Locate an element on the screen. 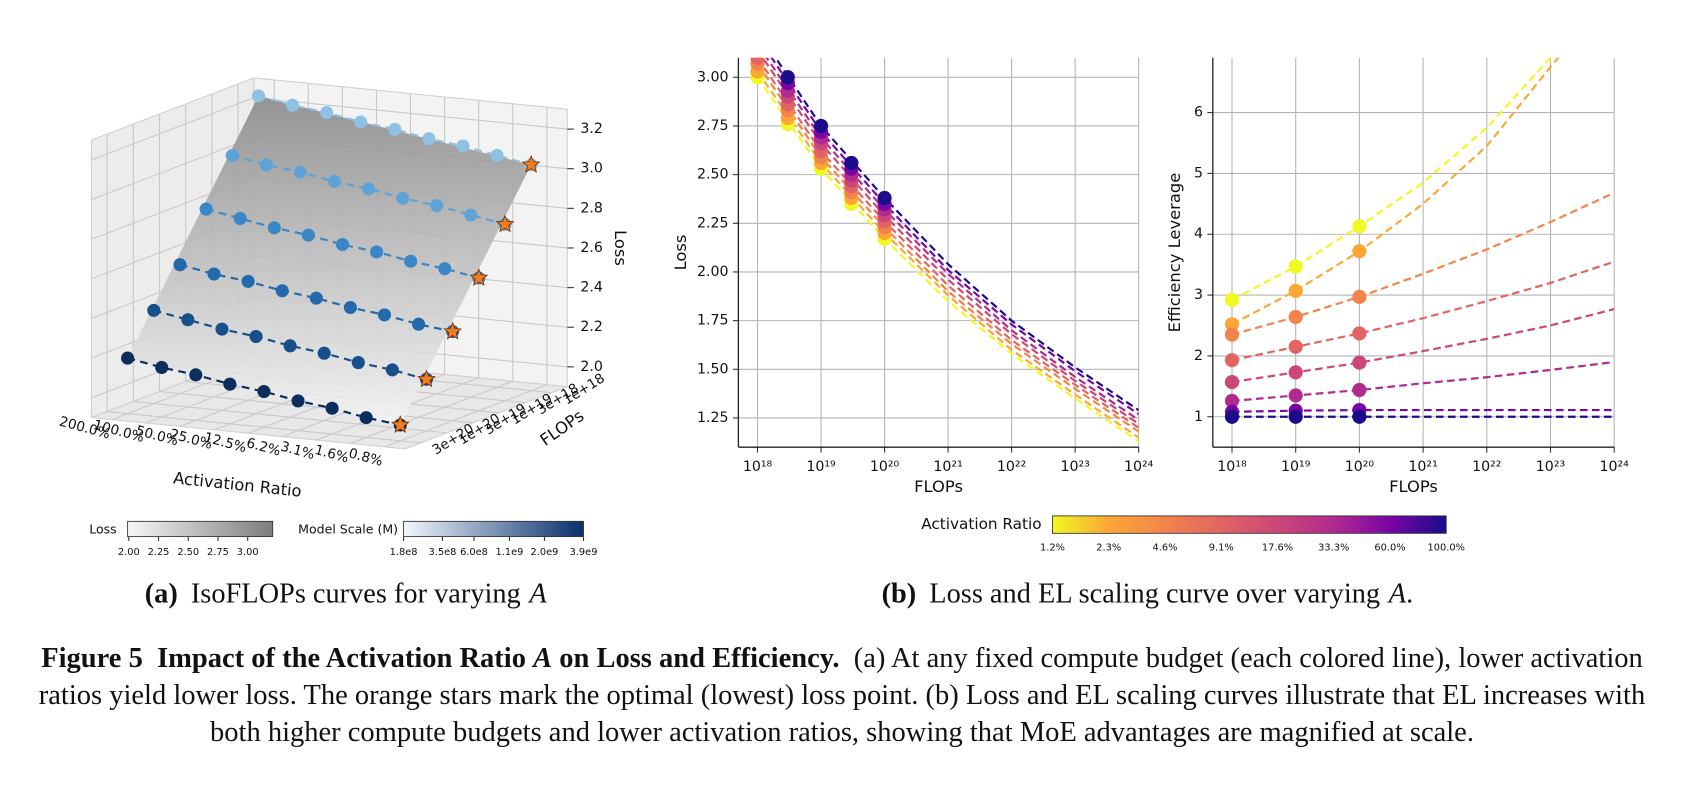 This screenshot has height=812, width=1684. y-tick-label: 6 is located at coordinates (1198, 113).